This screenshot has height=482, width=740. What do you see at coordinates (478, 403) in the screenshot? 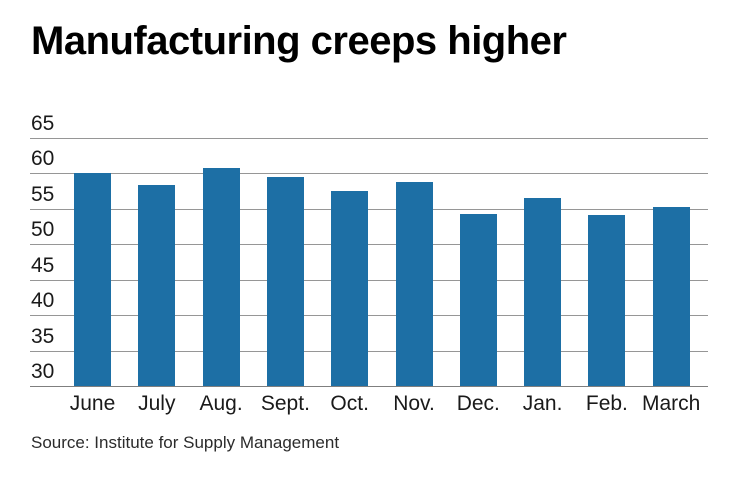
I see `x-tick-label-dec: Dec.` at bounding box center [478, 403].